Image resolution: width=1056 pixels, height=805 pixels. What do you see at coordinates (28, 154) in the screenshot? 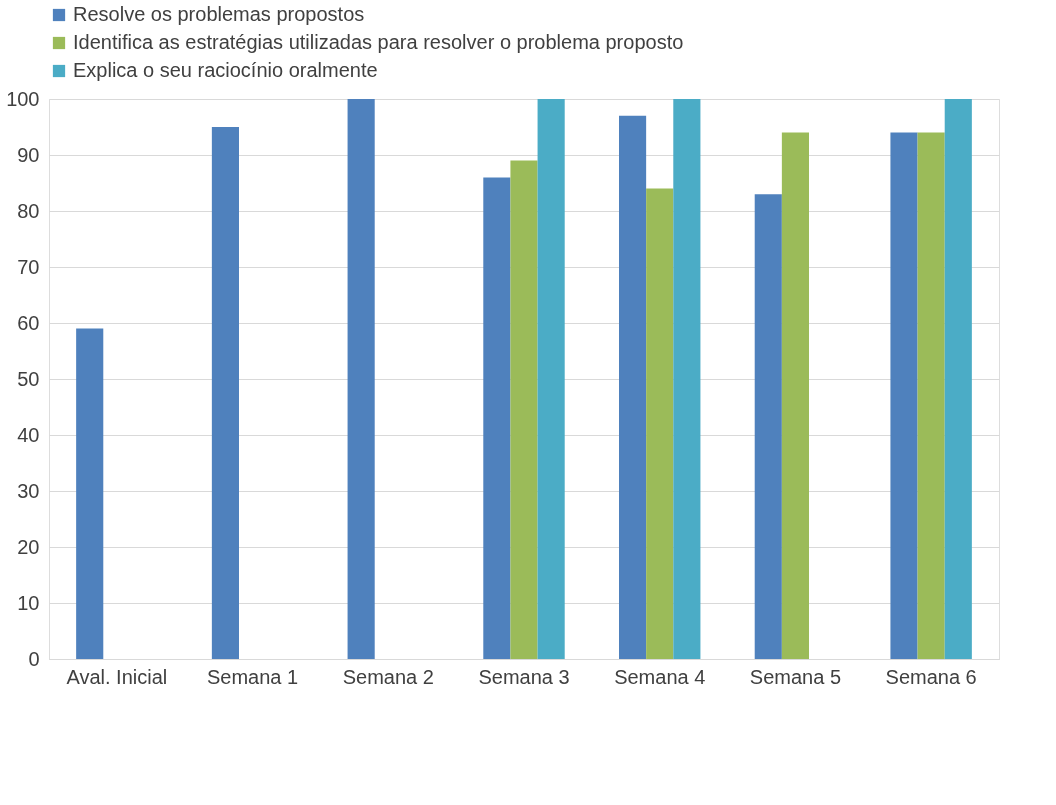
I see `y-tick-label: 90` at bounding box center [28, 154].